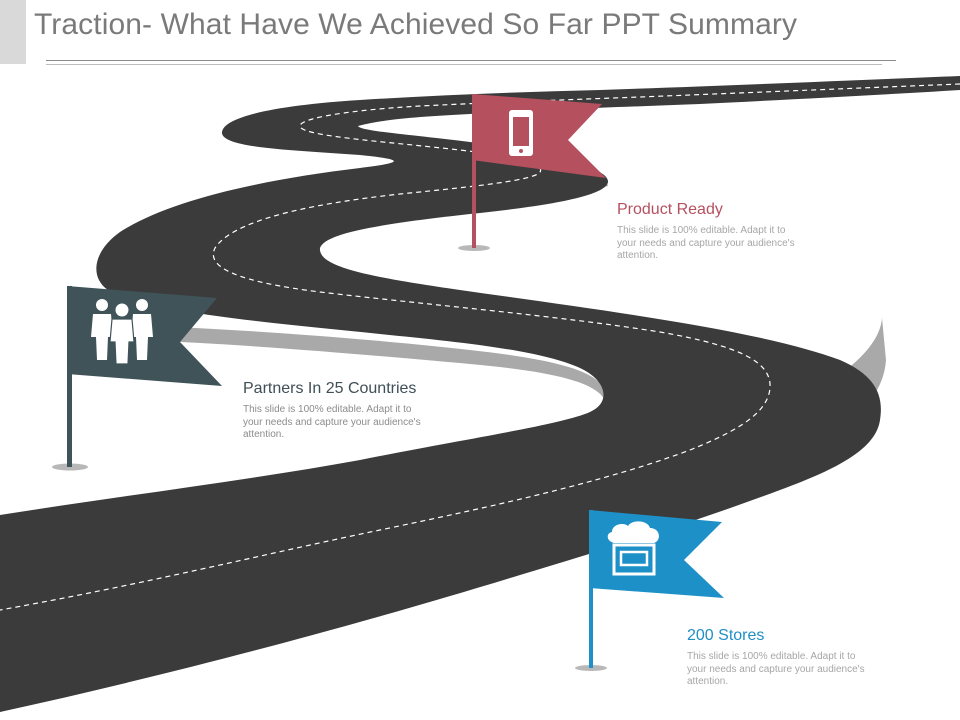  What do you see at coordinates (726, 635) in the screenshot?
I see `milestone-title: 200 Stores` at bounding box center [726, 635].